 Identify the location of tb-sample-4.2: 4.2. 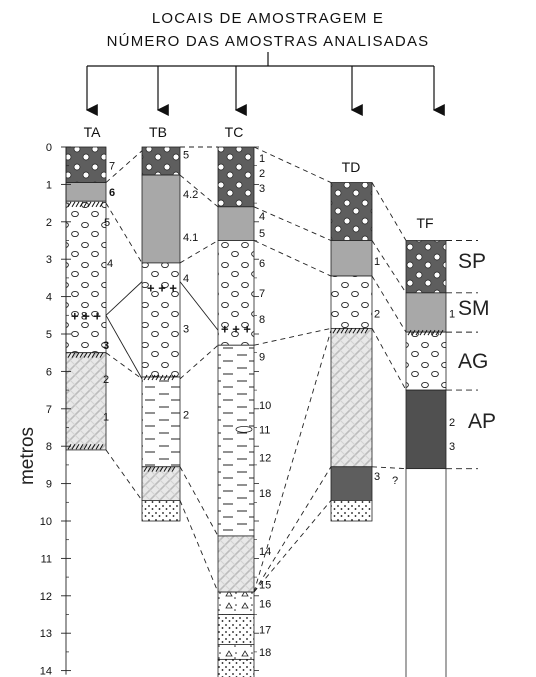
(190, 195).